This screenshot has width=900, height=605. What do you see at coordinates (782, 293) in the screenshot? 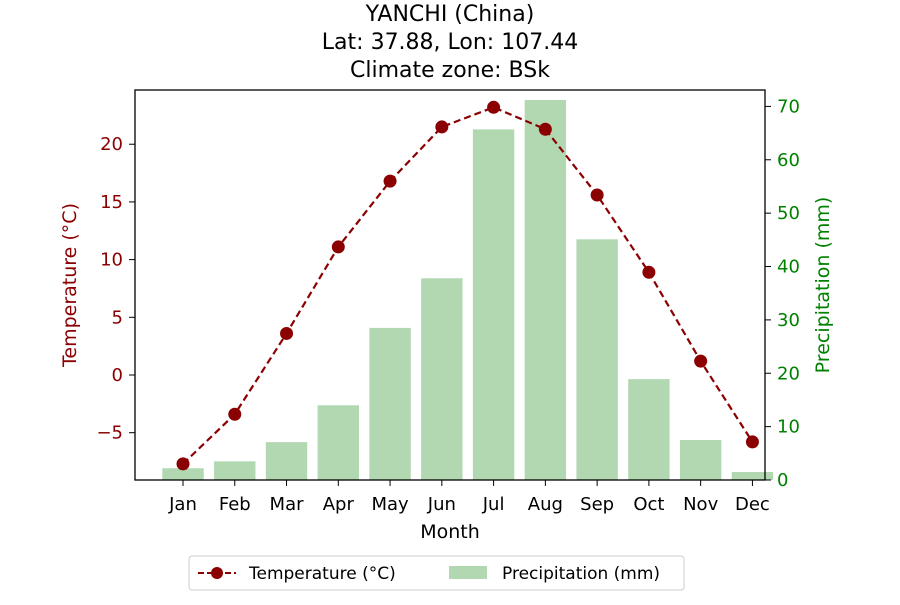
I see `right-axis-ticks: 0 10 20 30 40 50 60 70` at bounding box center [782, 293].